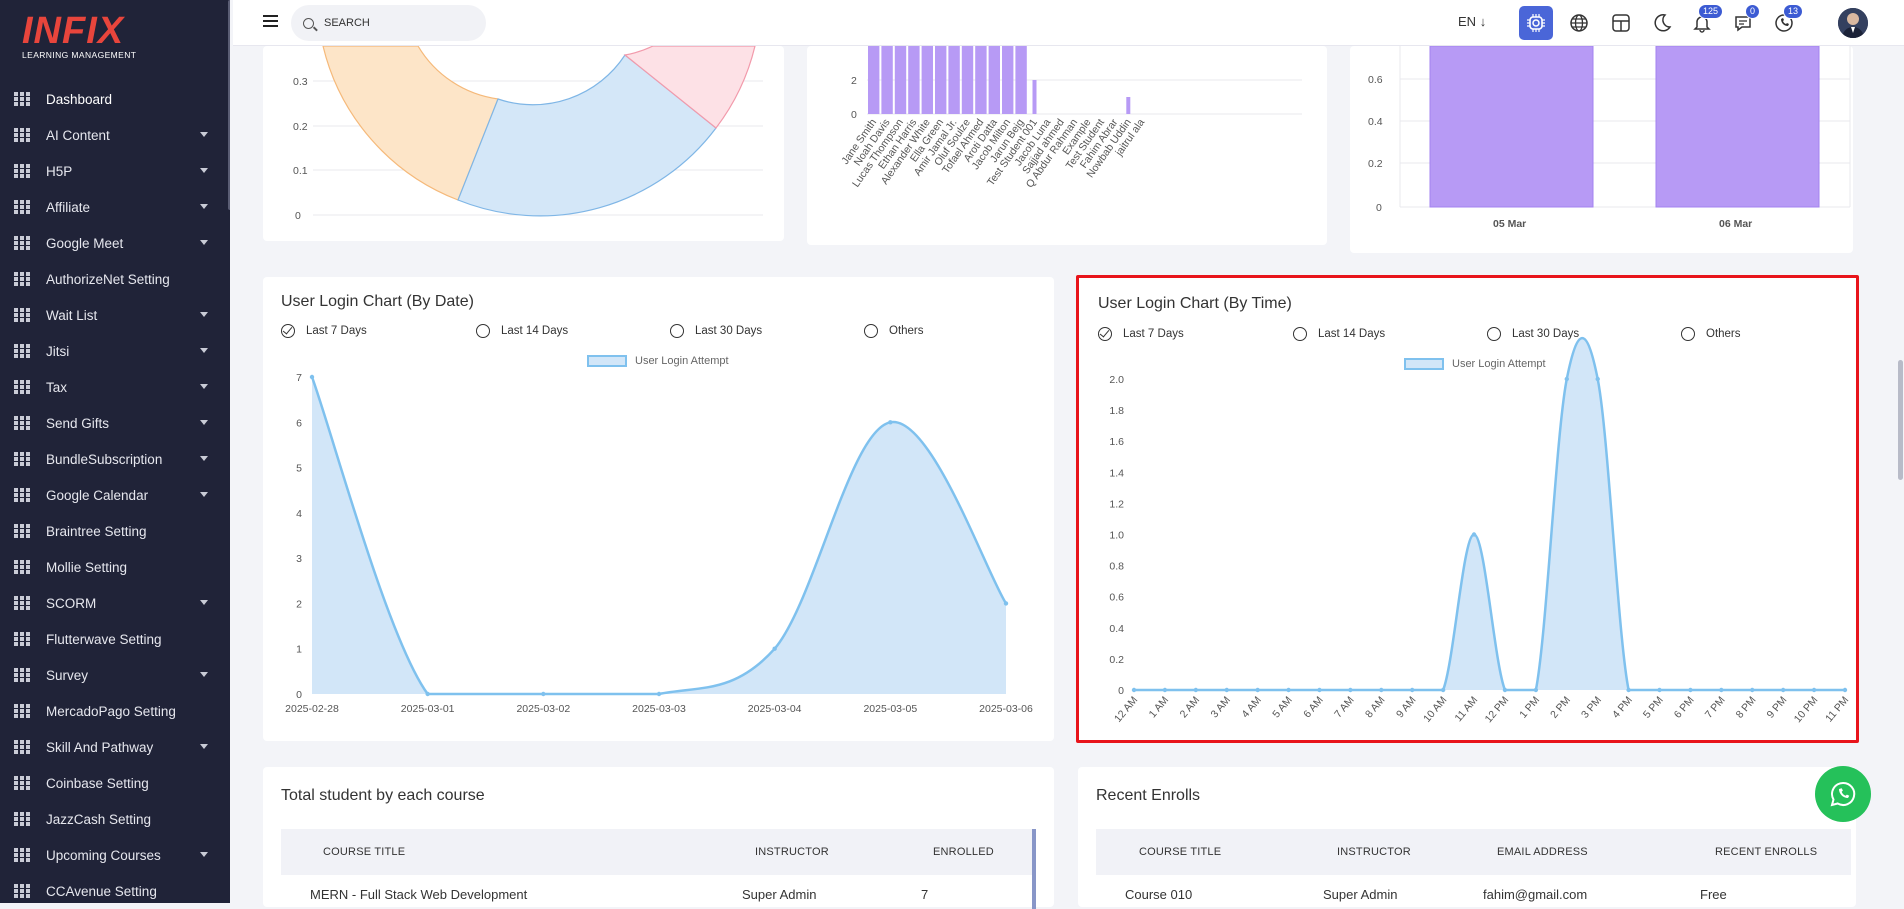  What do you see at coordinates (115, 711) in the screenshot?
I see `sidebar-item-mercadopago-setting: MercadoPago Setting` at bounding box center [115, 711].